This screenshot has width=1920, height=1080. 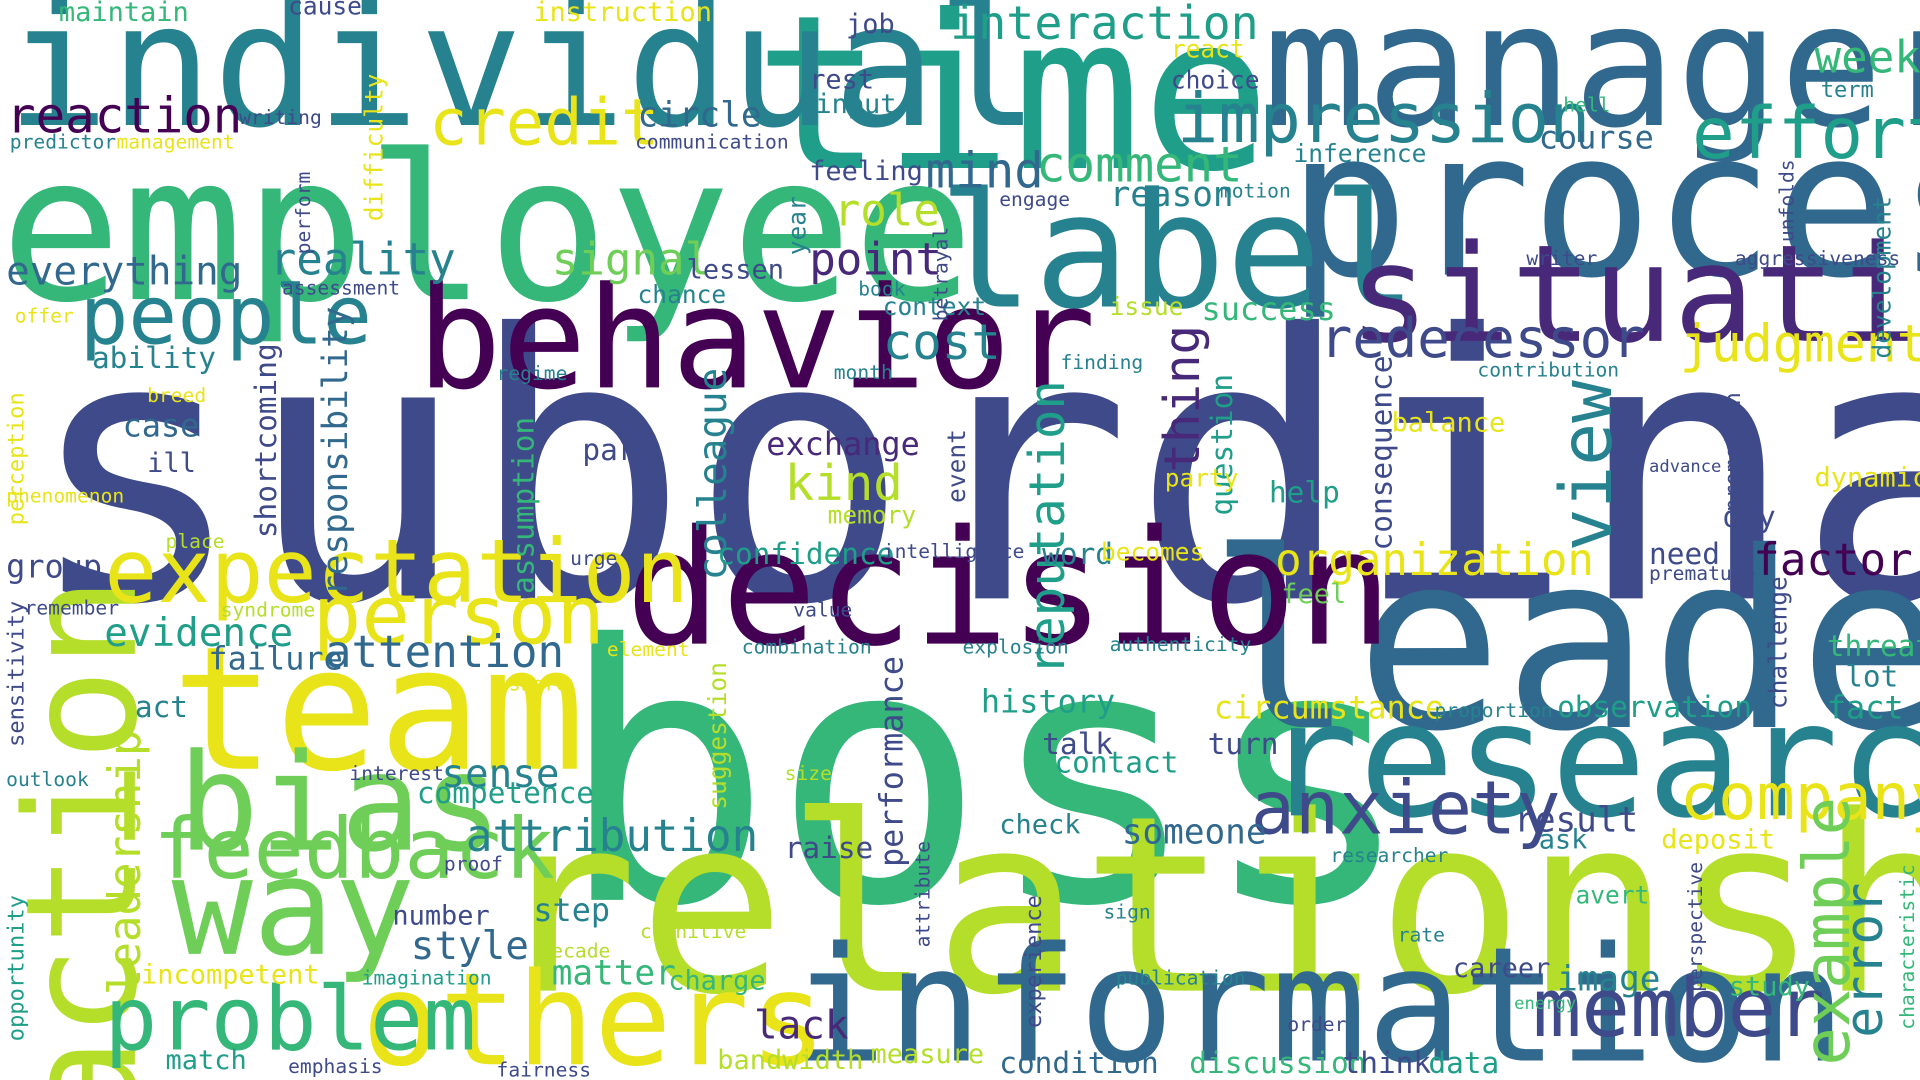 I want to click on word-assessment: assessment, so click(x=341, y=287).